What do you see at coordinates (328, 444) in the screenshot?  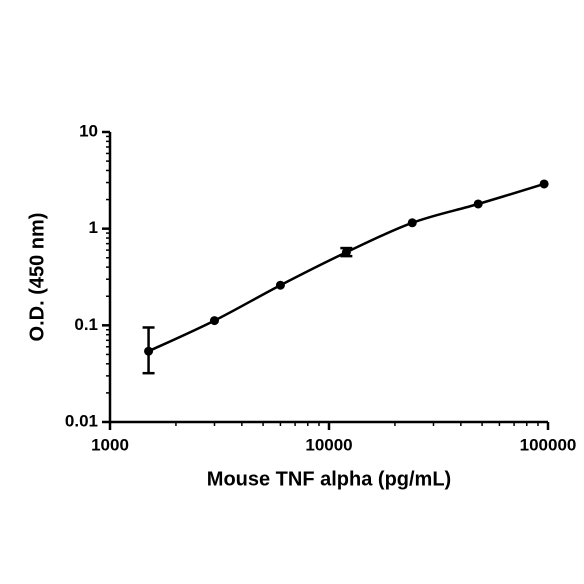 I see `x-tick-label: 10000` at bounding box center [328, 444].